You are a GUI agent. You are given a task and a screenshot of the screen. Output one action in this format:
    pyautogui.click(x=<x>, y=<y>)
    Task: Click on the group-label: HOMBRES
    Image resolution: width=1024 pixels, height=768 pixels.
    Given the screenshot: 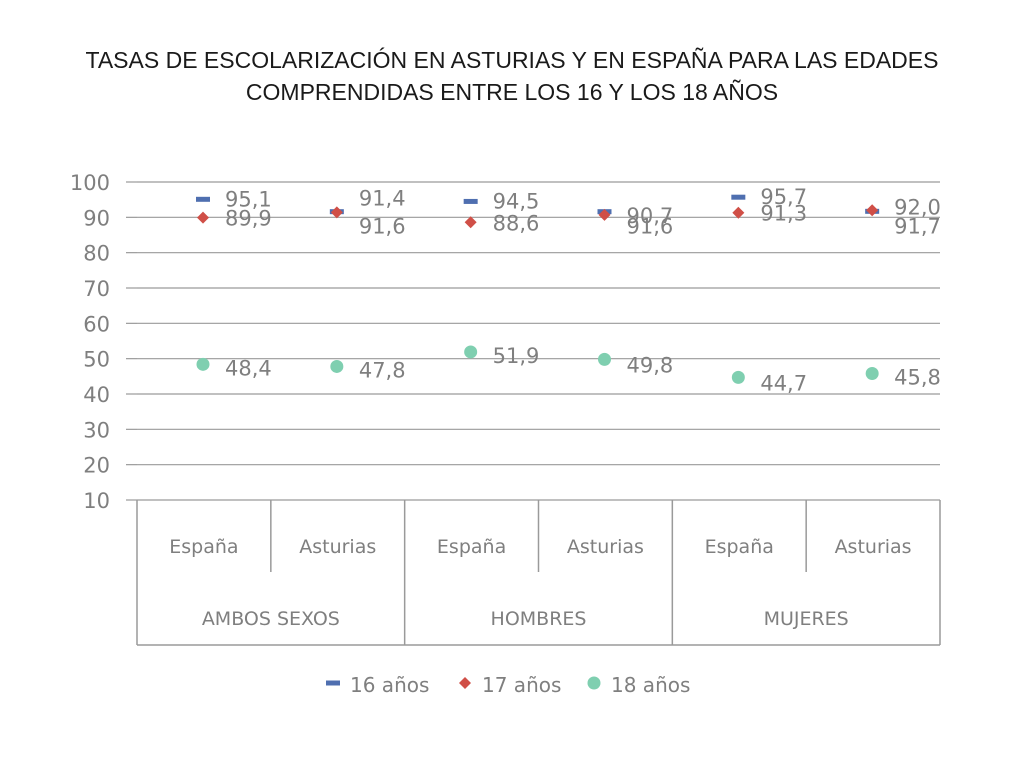 What is the action you would take?
    pyautogui.click(x=539, y=619)
    